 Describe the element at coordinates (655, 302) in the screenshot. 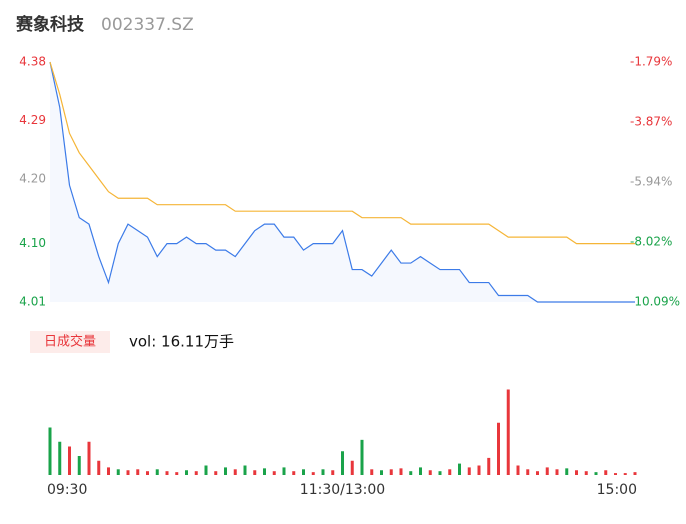

I see `y2-tick-label: -10.09%` at that location.